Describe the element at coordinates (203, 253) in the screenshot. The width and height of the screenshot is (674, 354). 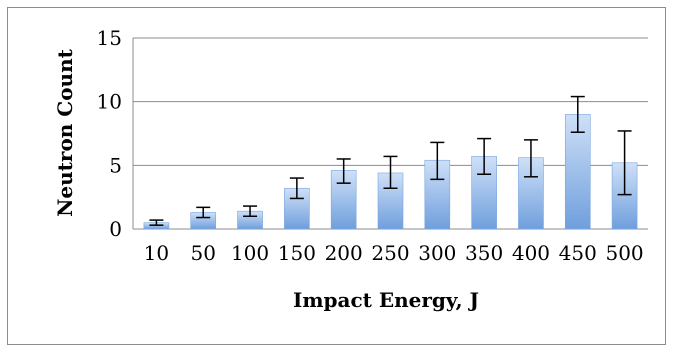
I see `x-tick-label-50: 50` at that location.